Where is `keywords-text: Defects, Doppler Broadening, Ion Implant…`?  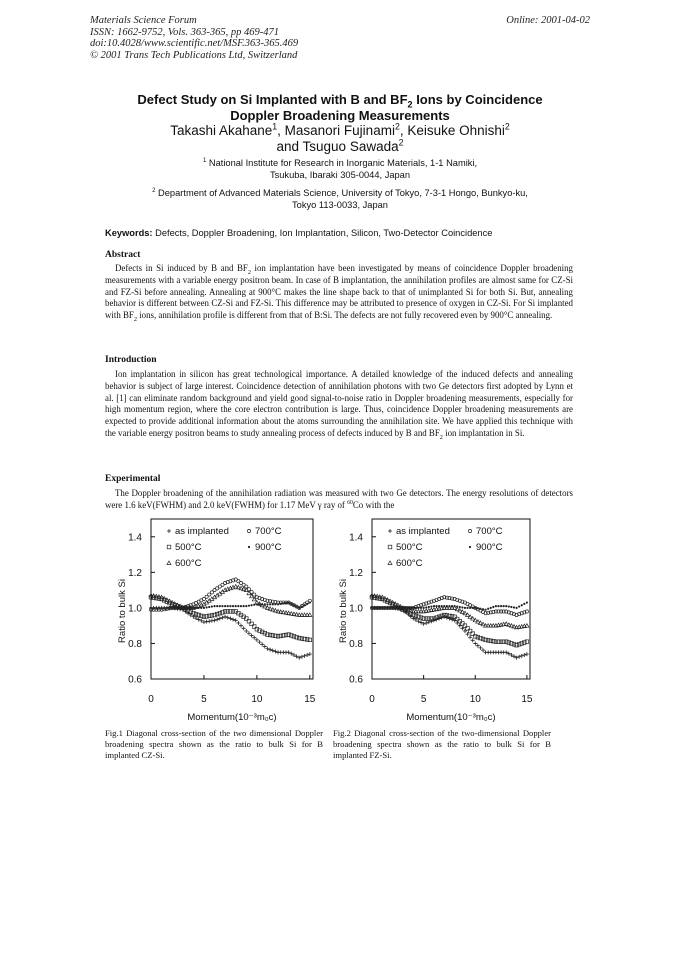
keywords-text: Defects, Doppler Broadening, Ion Implant… is located at coordinates (322, 233).